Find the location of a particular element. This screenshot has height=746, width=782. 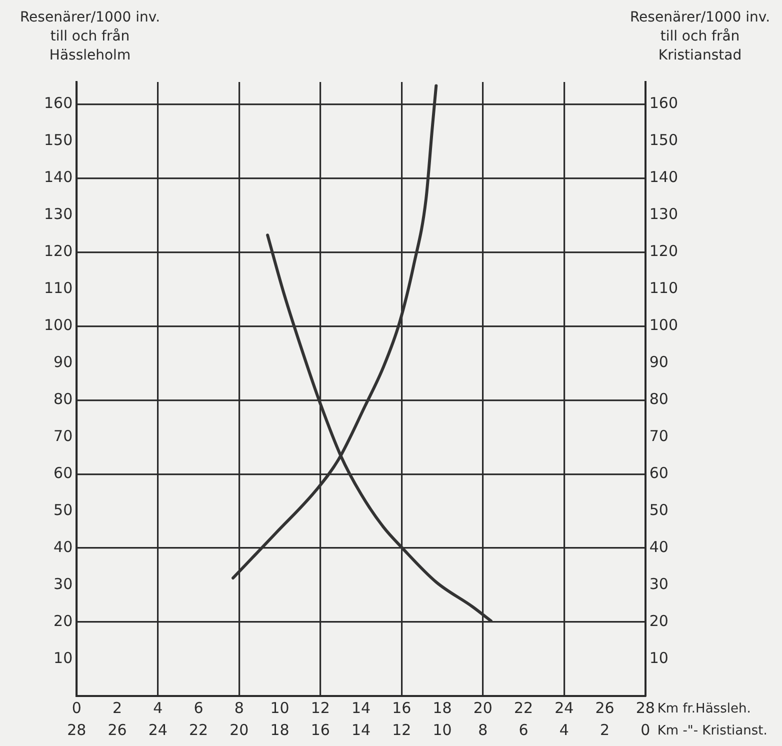

y2-tick-label: 100 is located at coordinates (663, 325).